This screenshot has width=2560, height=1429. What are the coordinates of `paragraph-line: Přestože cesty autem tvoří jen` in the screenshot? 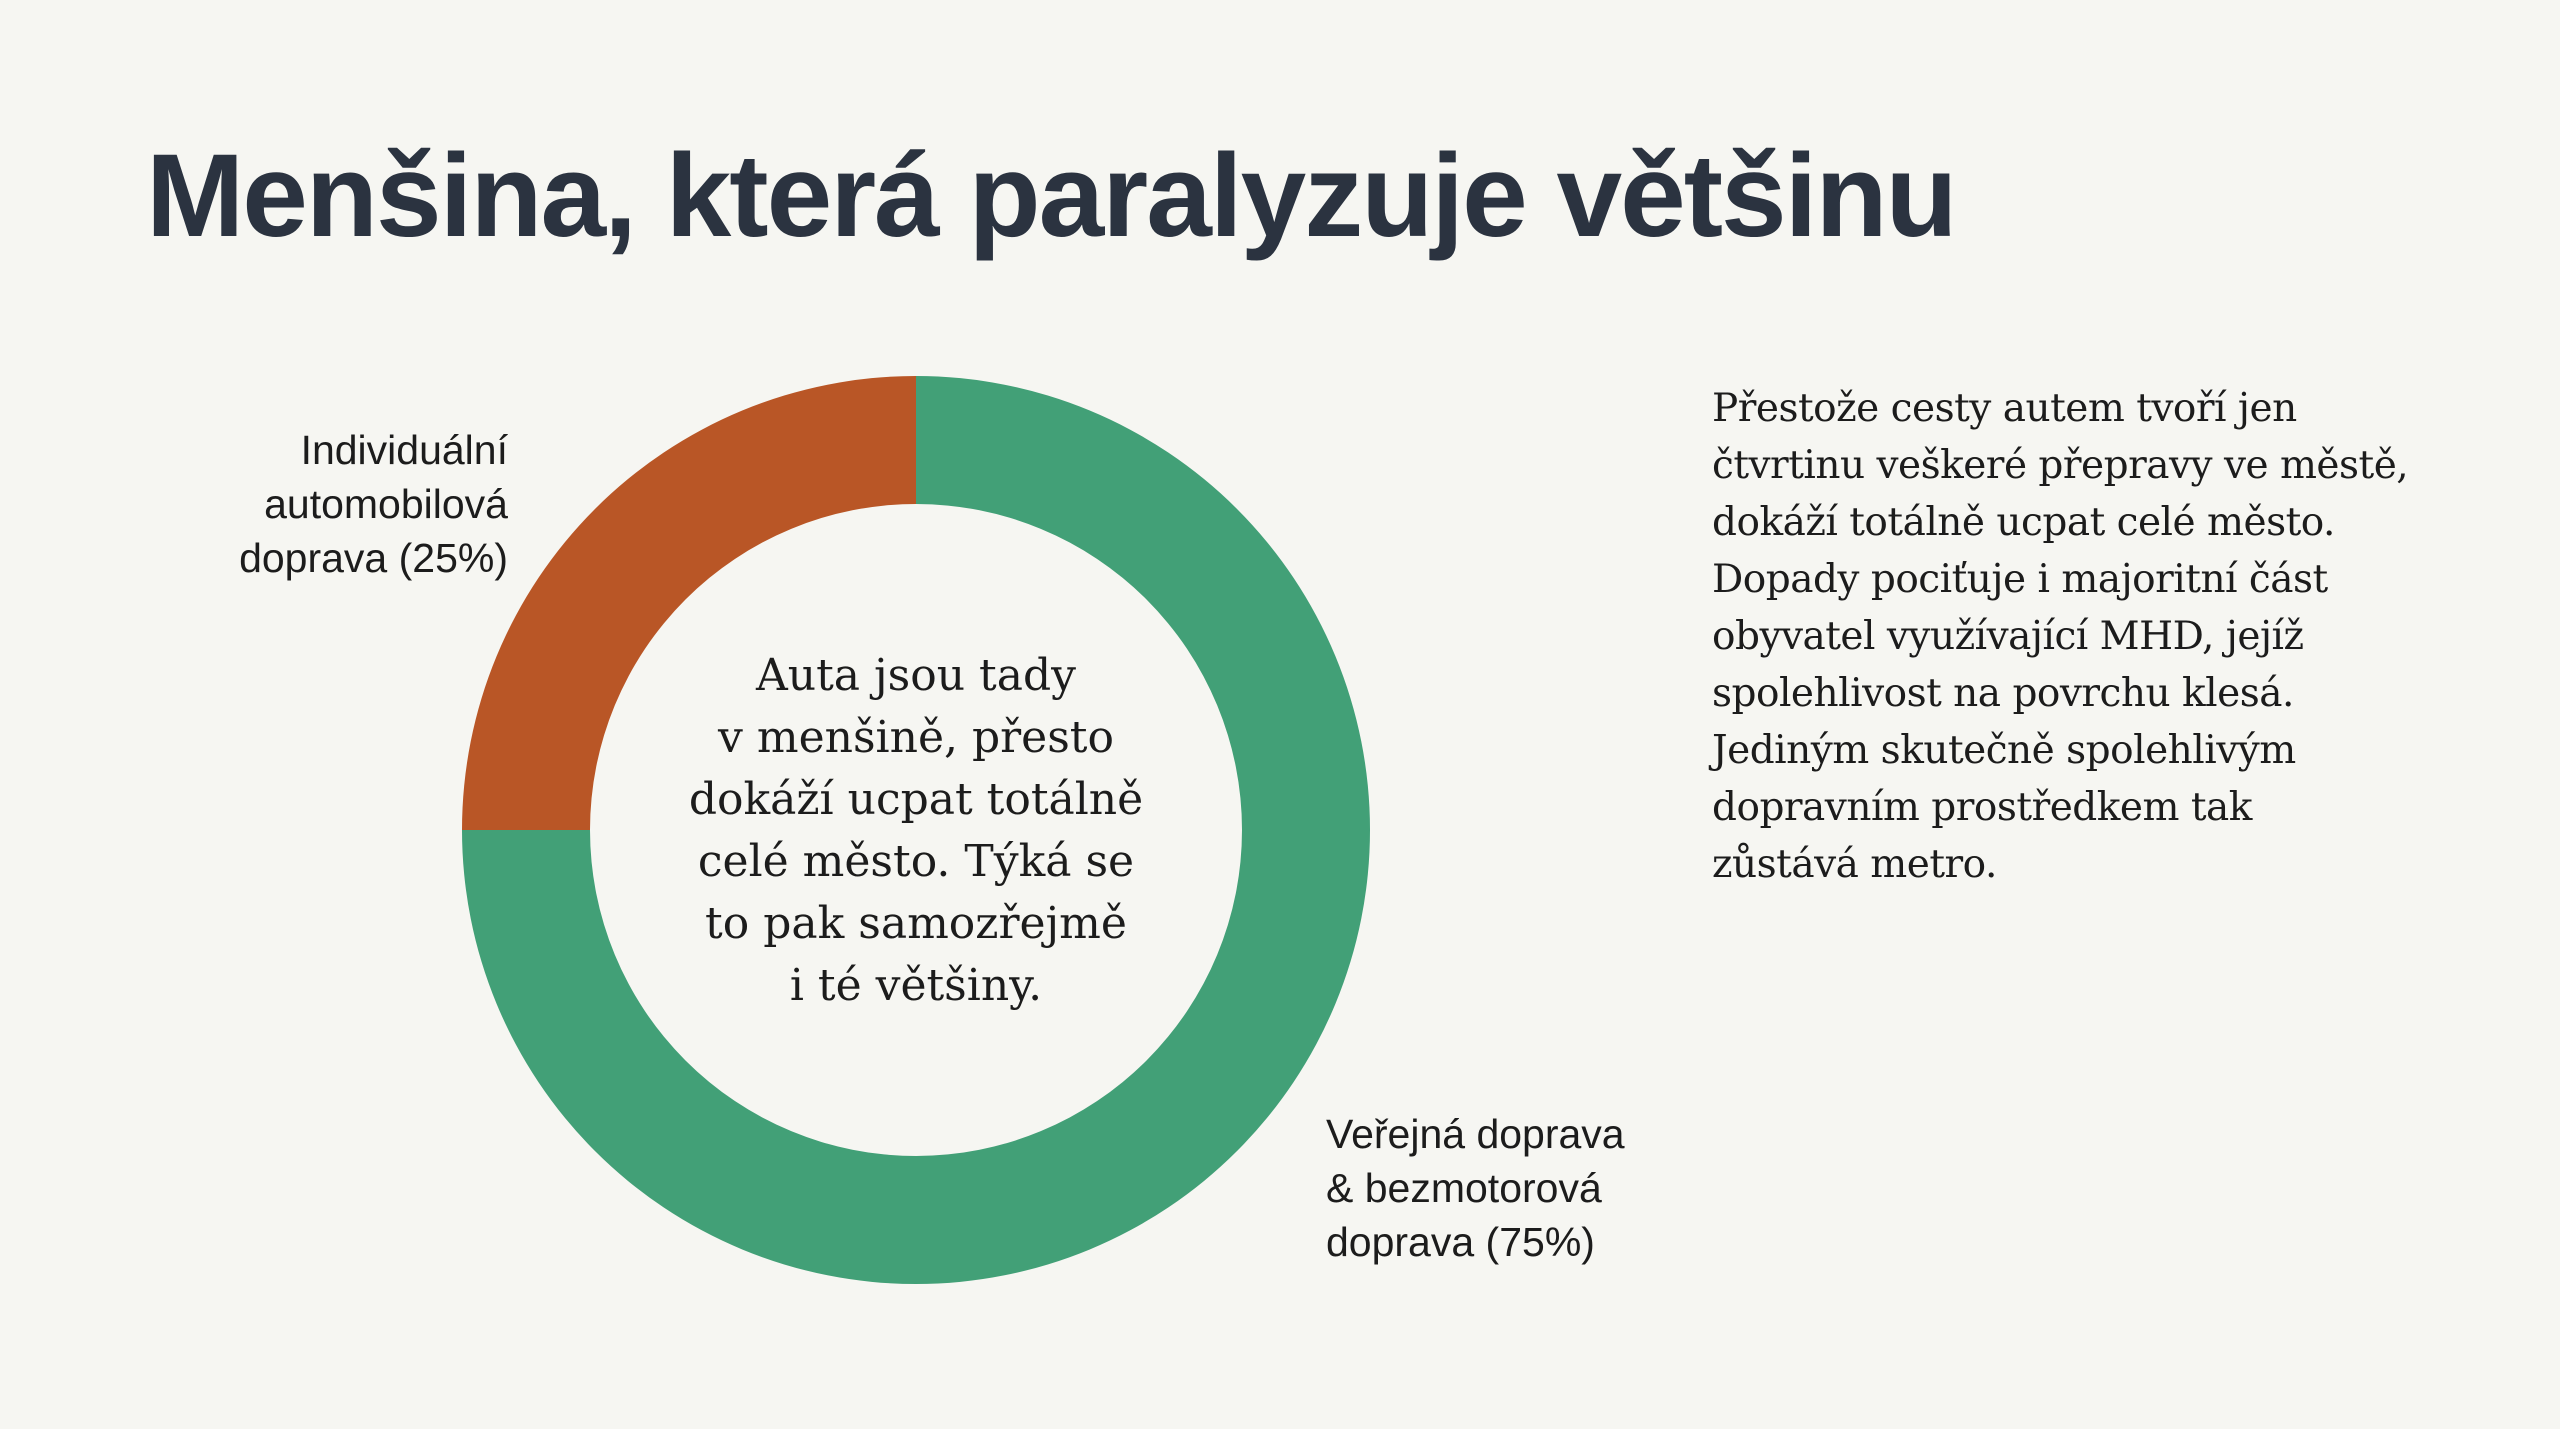 It's located at (2004, 408).